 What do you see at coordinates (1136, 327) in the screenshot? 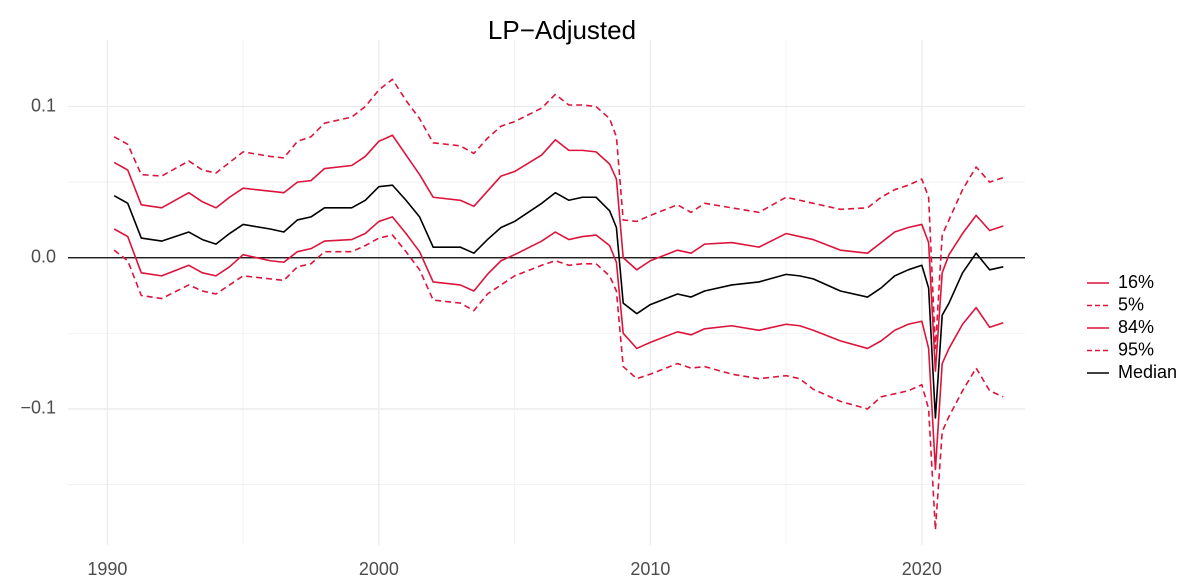
I see `legend-label: 84%` at bounding box center [1136, 327].